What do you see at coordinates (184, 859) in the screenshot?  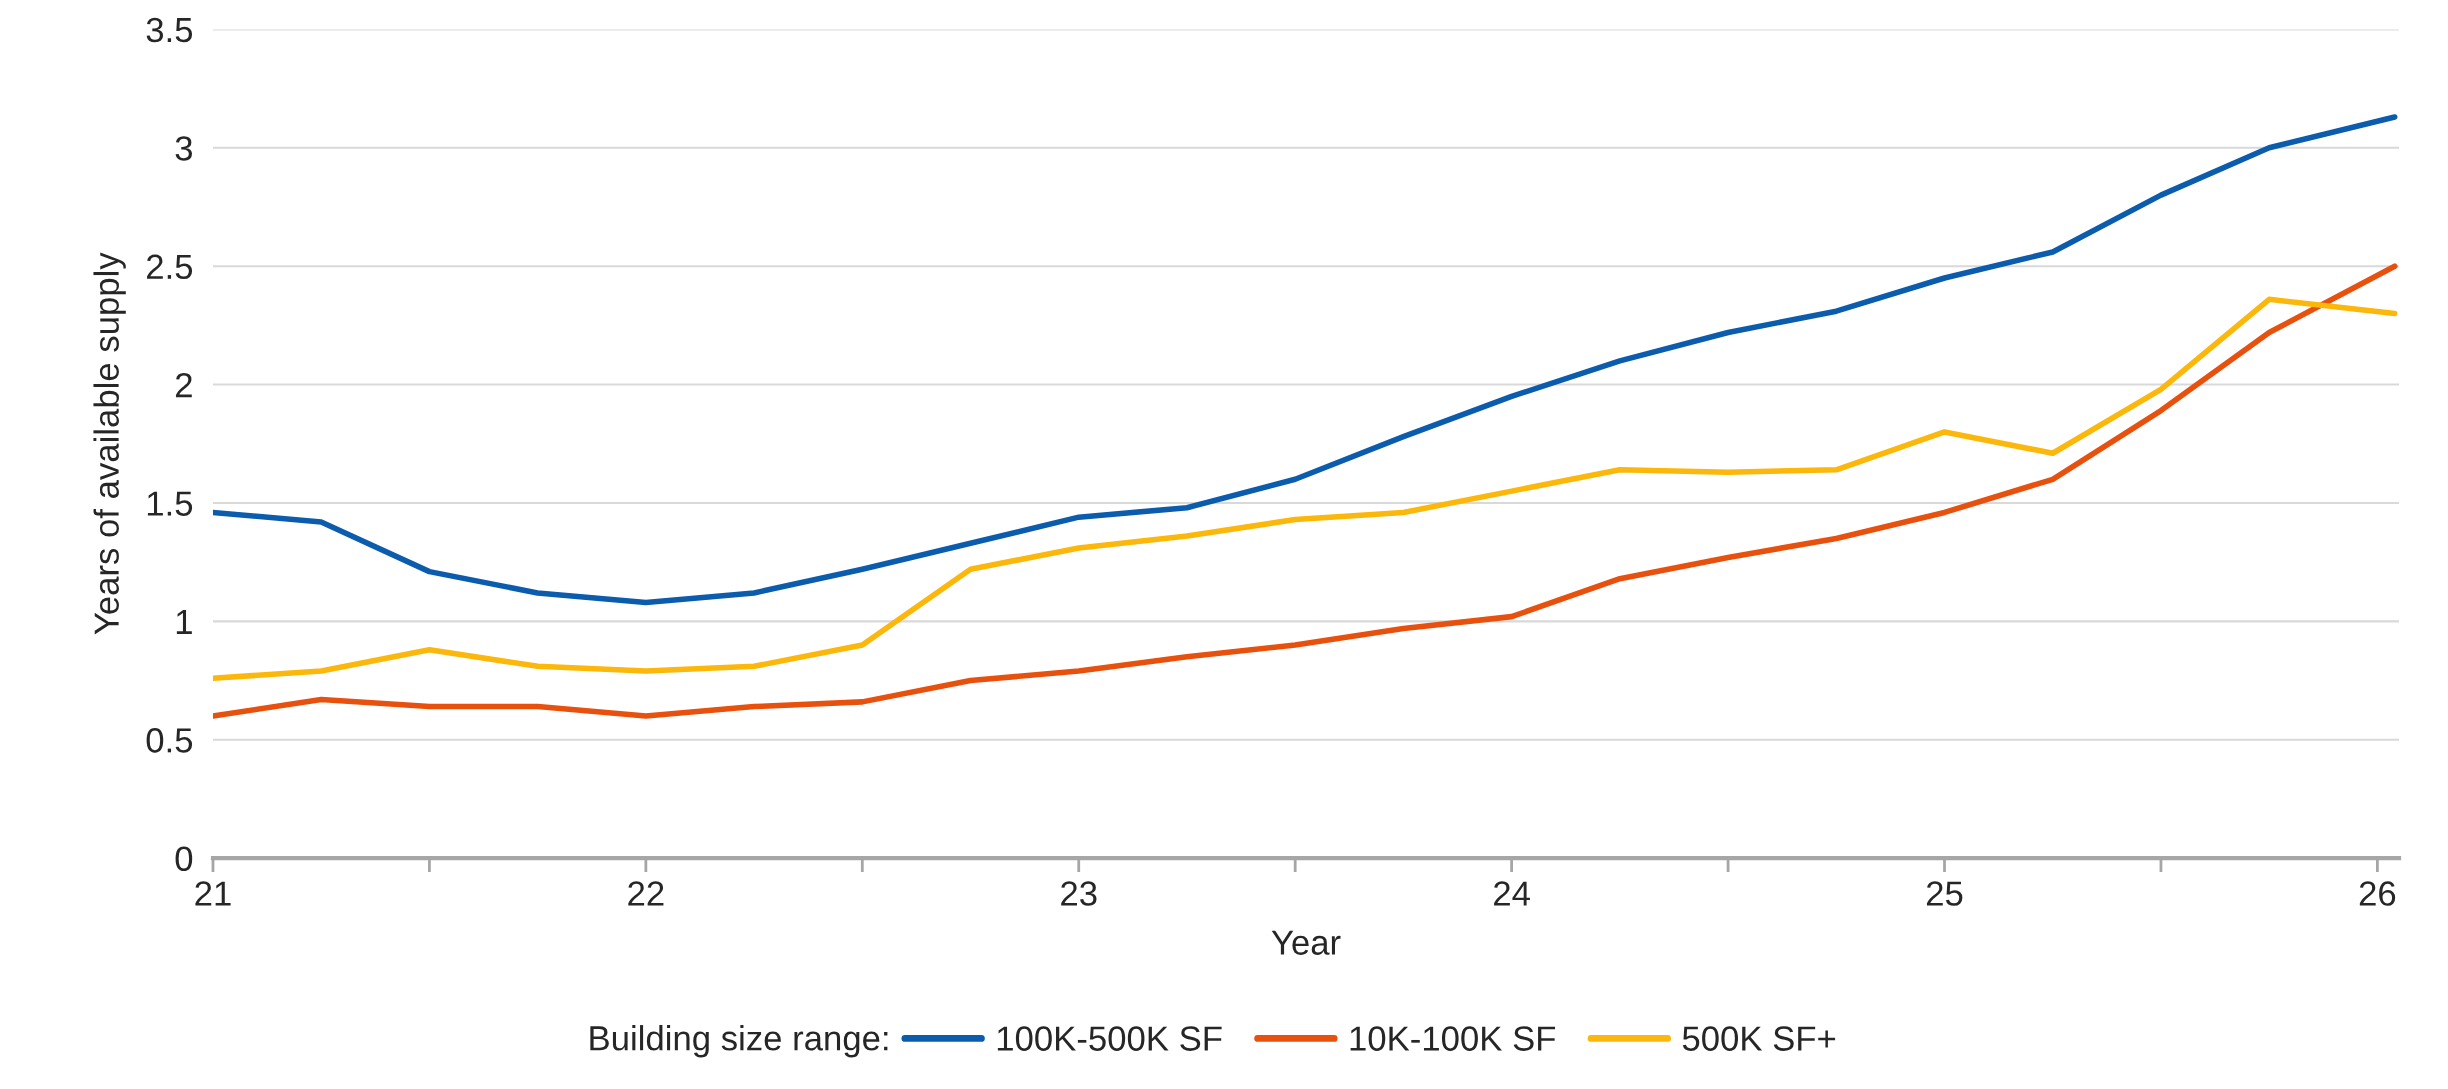 I see `y-tick-label: 0` at bounding box center [184, 859].